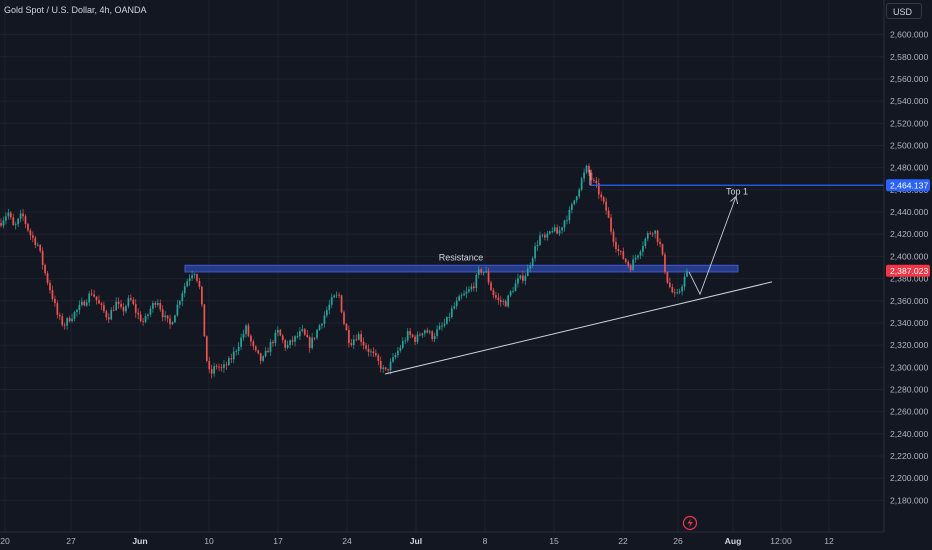  I want to click on price-tick-label: 2,240.000, so click(909, 434).